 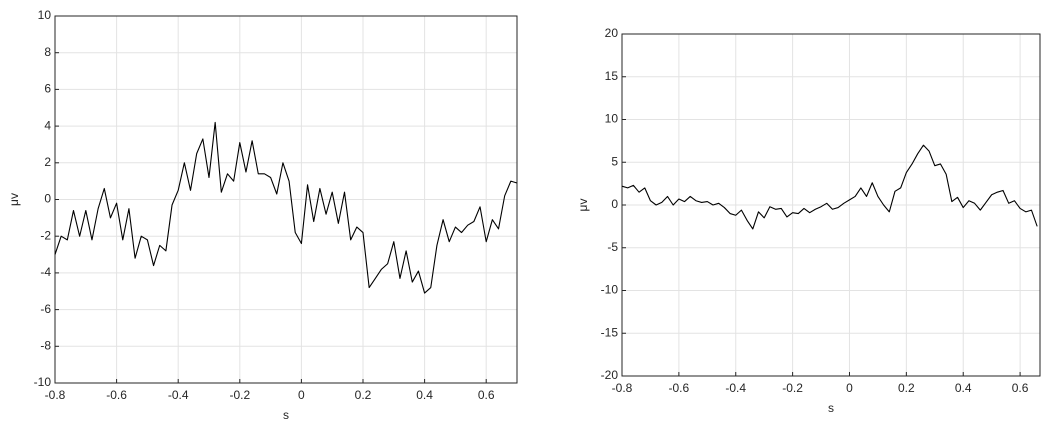 What do you see at coordinates (47, 52) in the screenshot?
I see `y-tick-label: 8` at bounding box center [47, 52].